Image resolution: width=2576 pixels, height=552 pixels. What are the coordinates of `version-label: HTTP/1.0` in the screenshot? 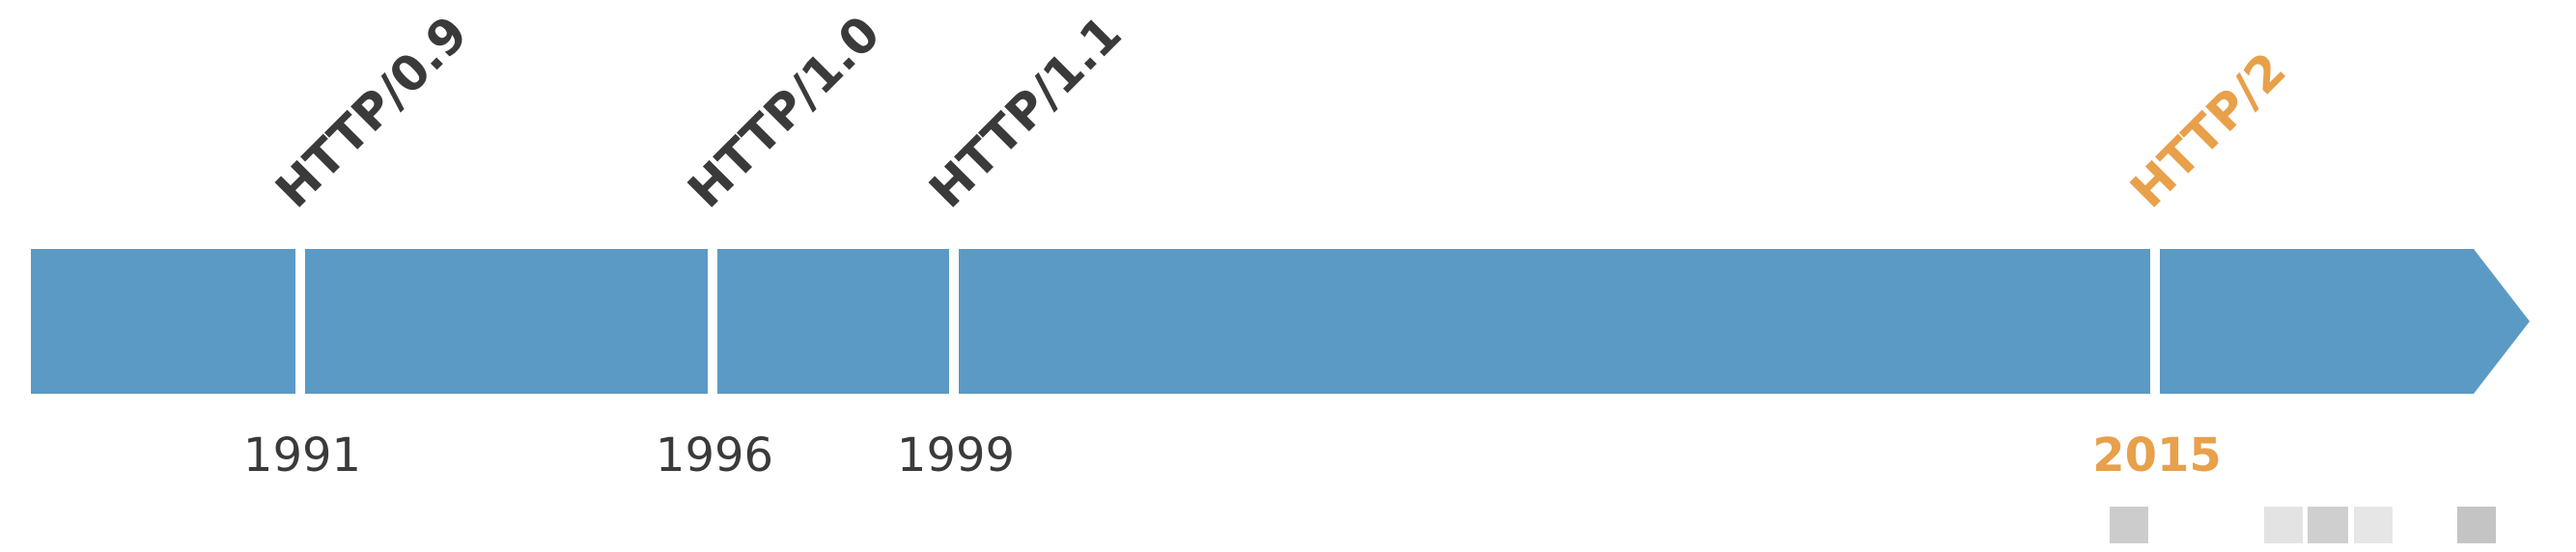 It's located at (784, 111).